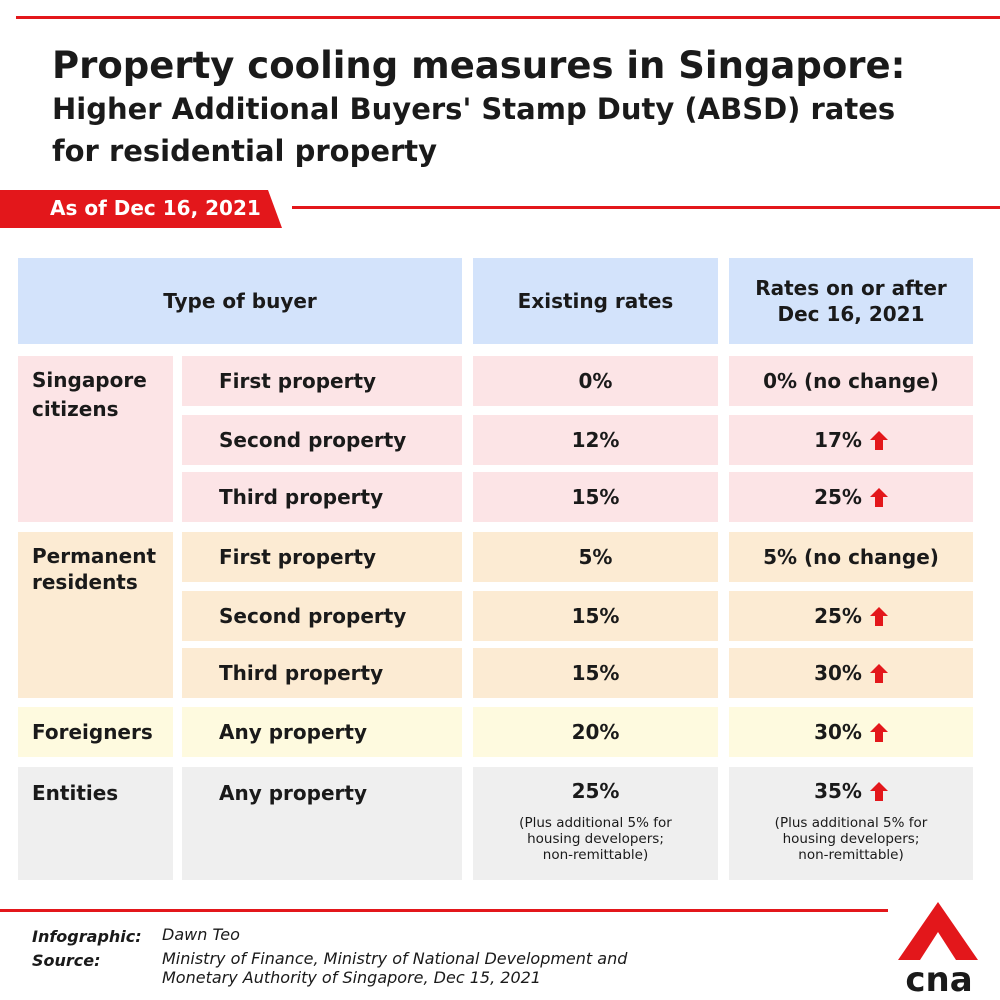 Image resolution: width=1000 pixels, height=1000 pixels. I want to click on table-row-existing: 20%, so click(595, 732).